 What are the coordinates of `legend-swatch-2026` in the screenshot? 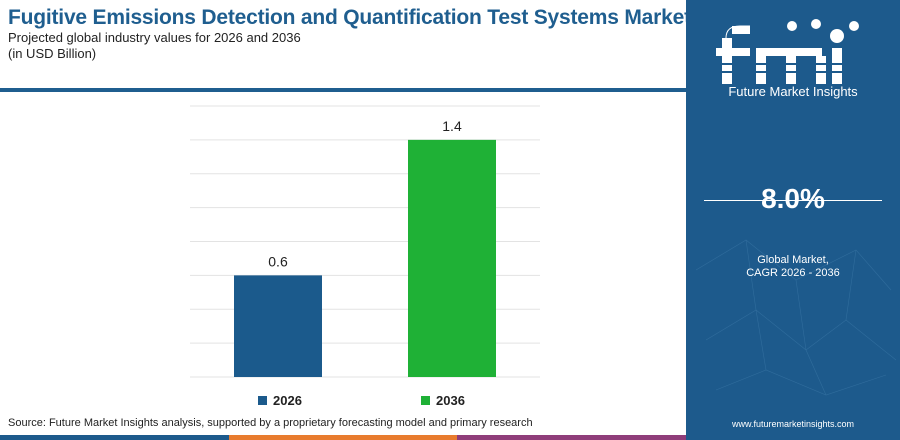 It's located at (262, 400).